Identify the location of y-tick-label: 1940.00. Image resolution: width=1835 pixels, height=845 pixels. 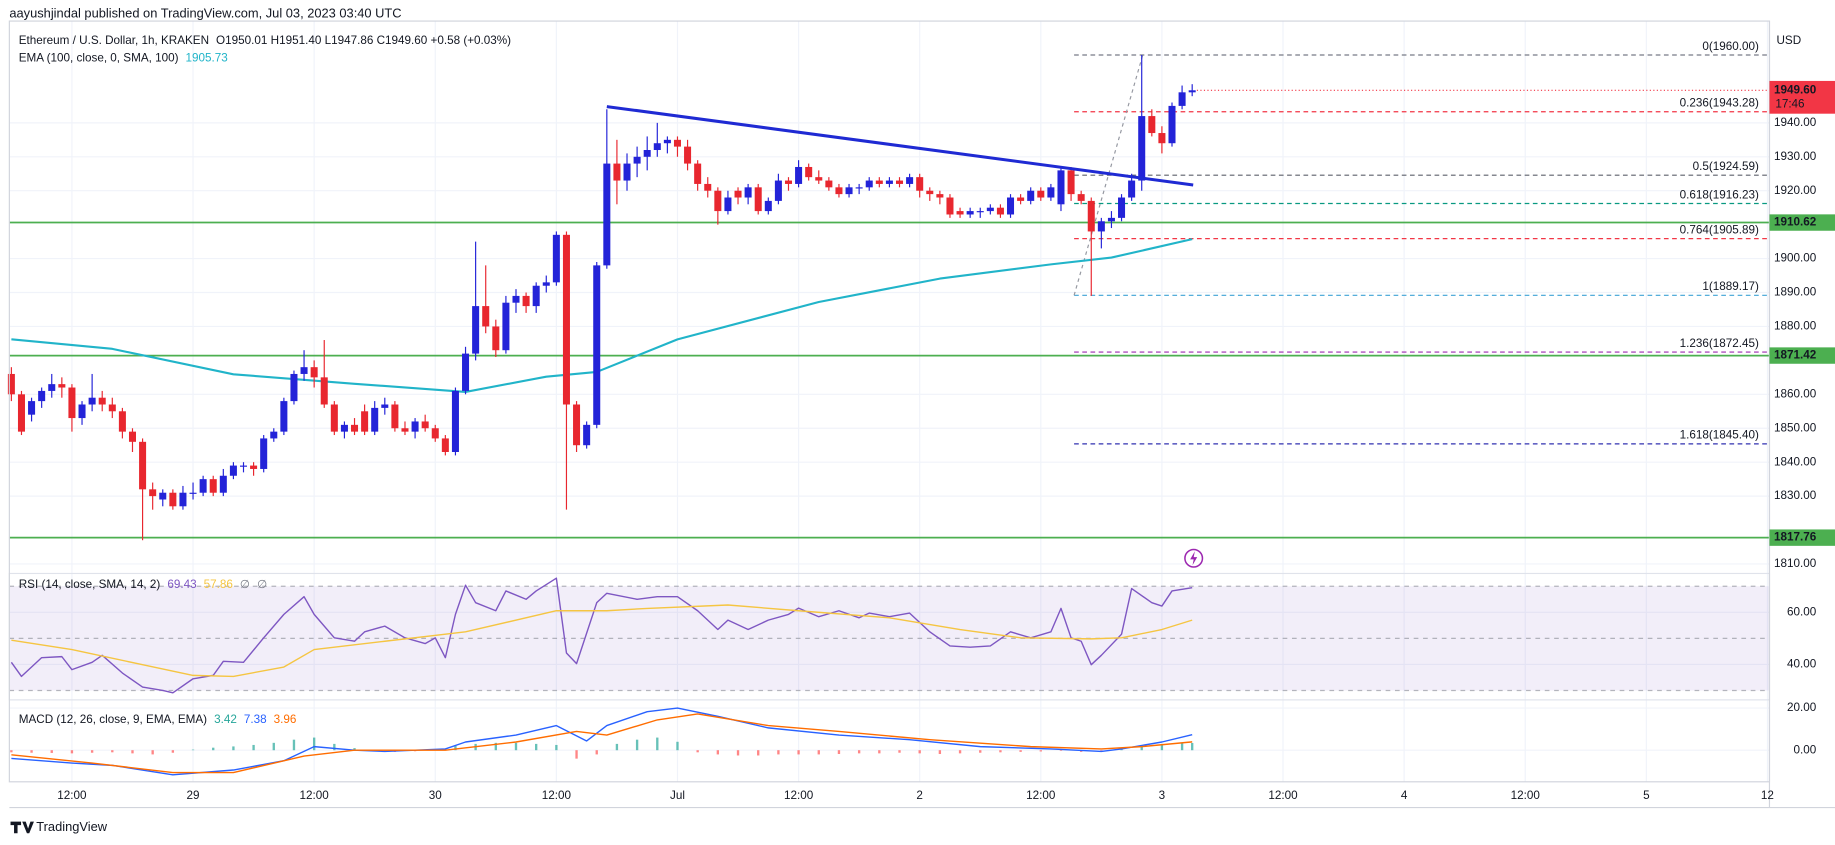
(1795, 122).